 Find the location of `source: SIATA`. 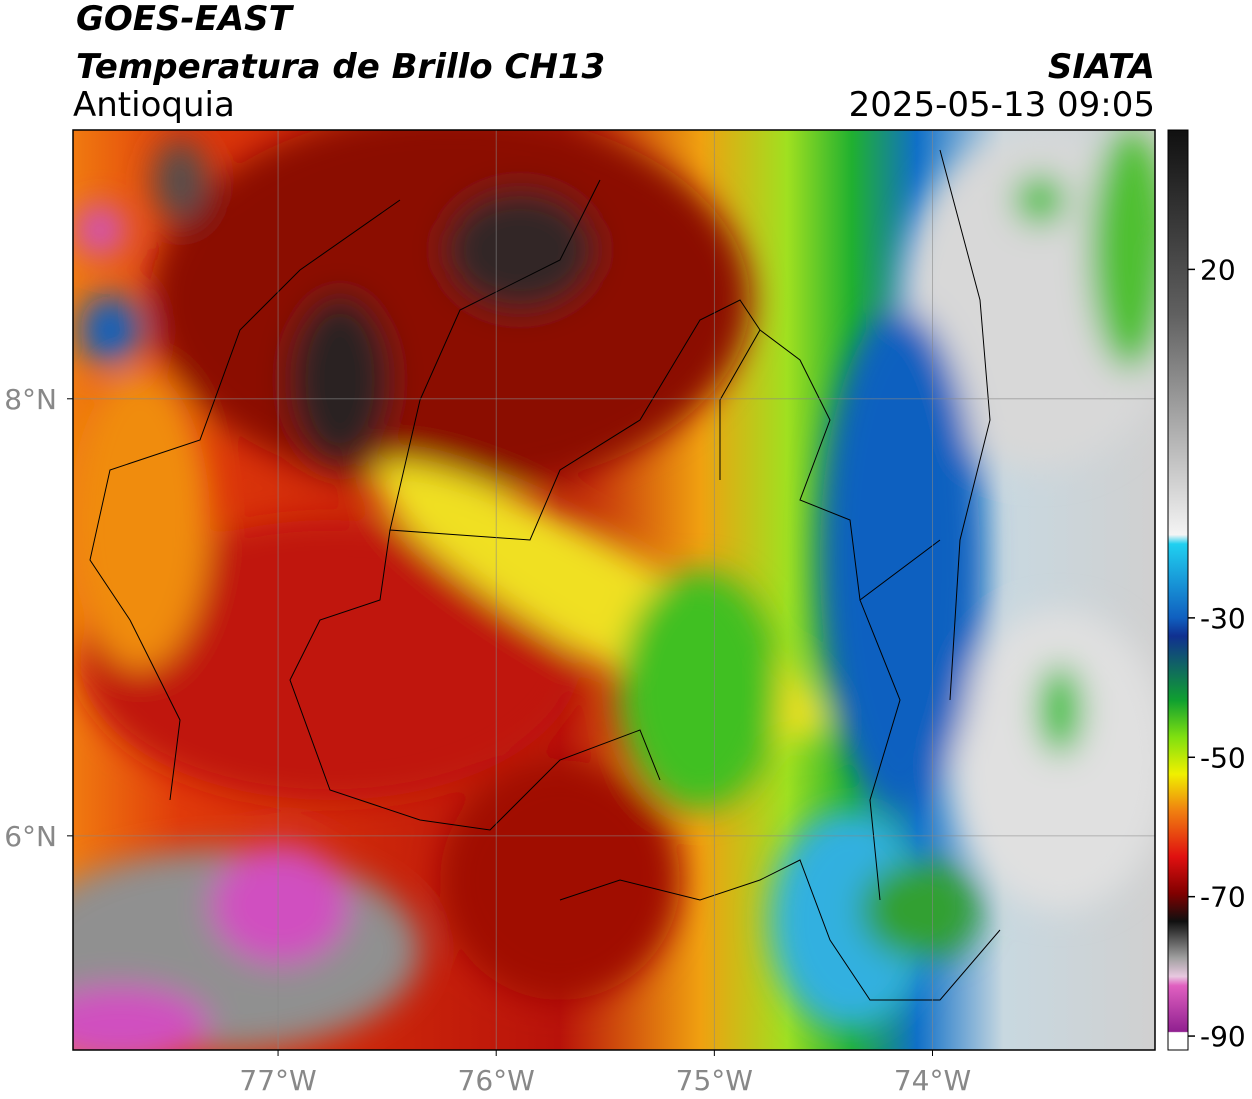

source: SIATA is located at coordinates (1101, 67).